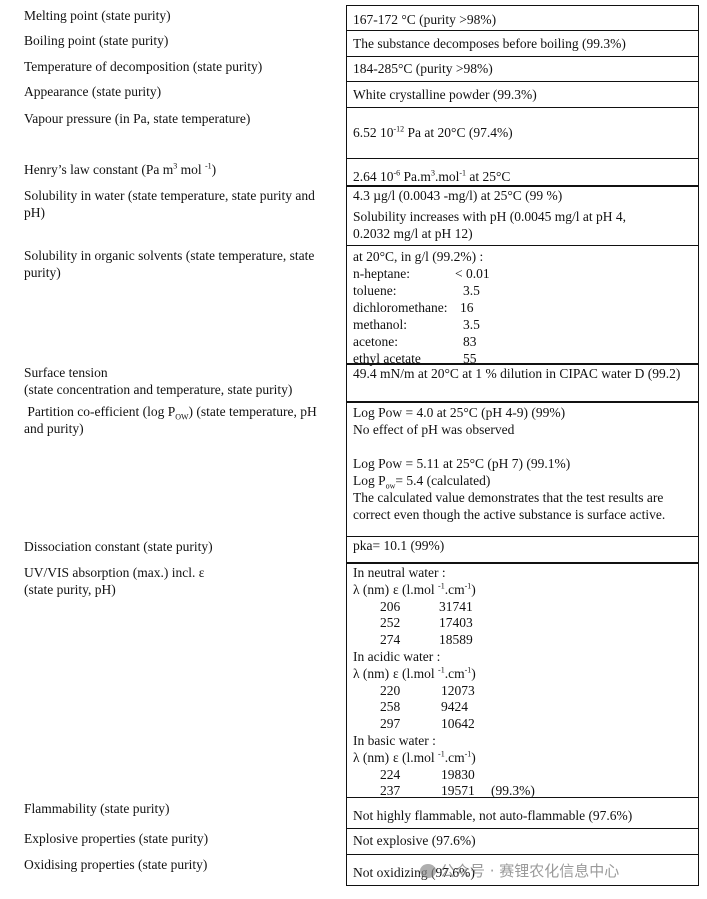 The image size is (707, 899). What do you see at coordinates (375, 341) in the screenshot?
I see `solvent-name: acetone:` at bounding box center [375, 341].